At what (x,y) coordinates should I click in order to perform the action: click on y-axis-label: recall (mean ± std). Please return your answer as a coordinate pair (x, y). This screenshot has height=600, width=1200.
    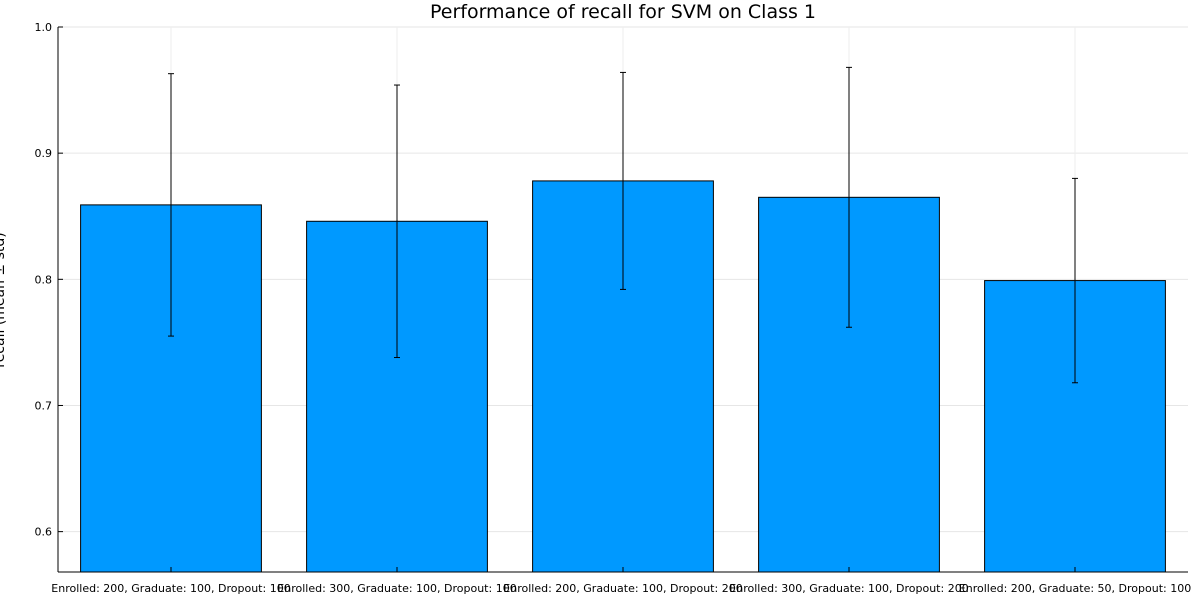
    Looking at the image, I should click on (4, 300).